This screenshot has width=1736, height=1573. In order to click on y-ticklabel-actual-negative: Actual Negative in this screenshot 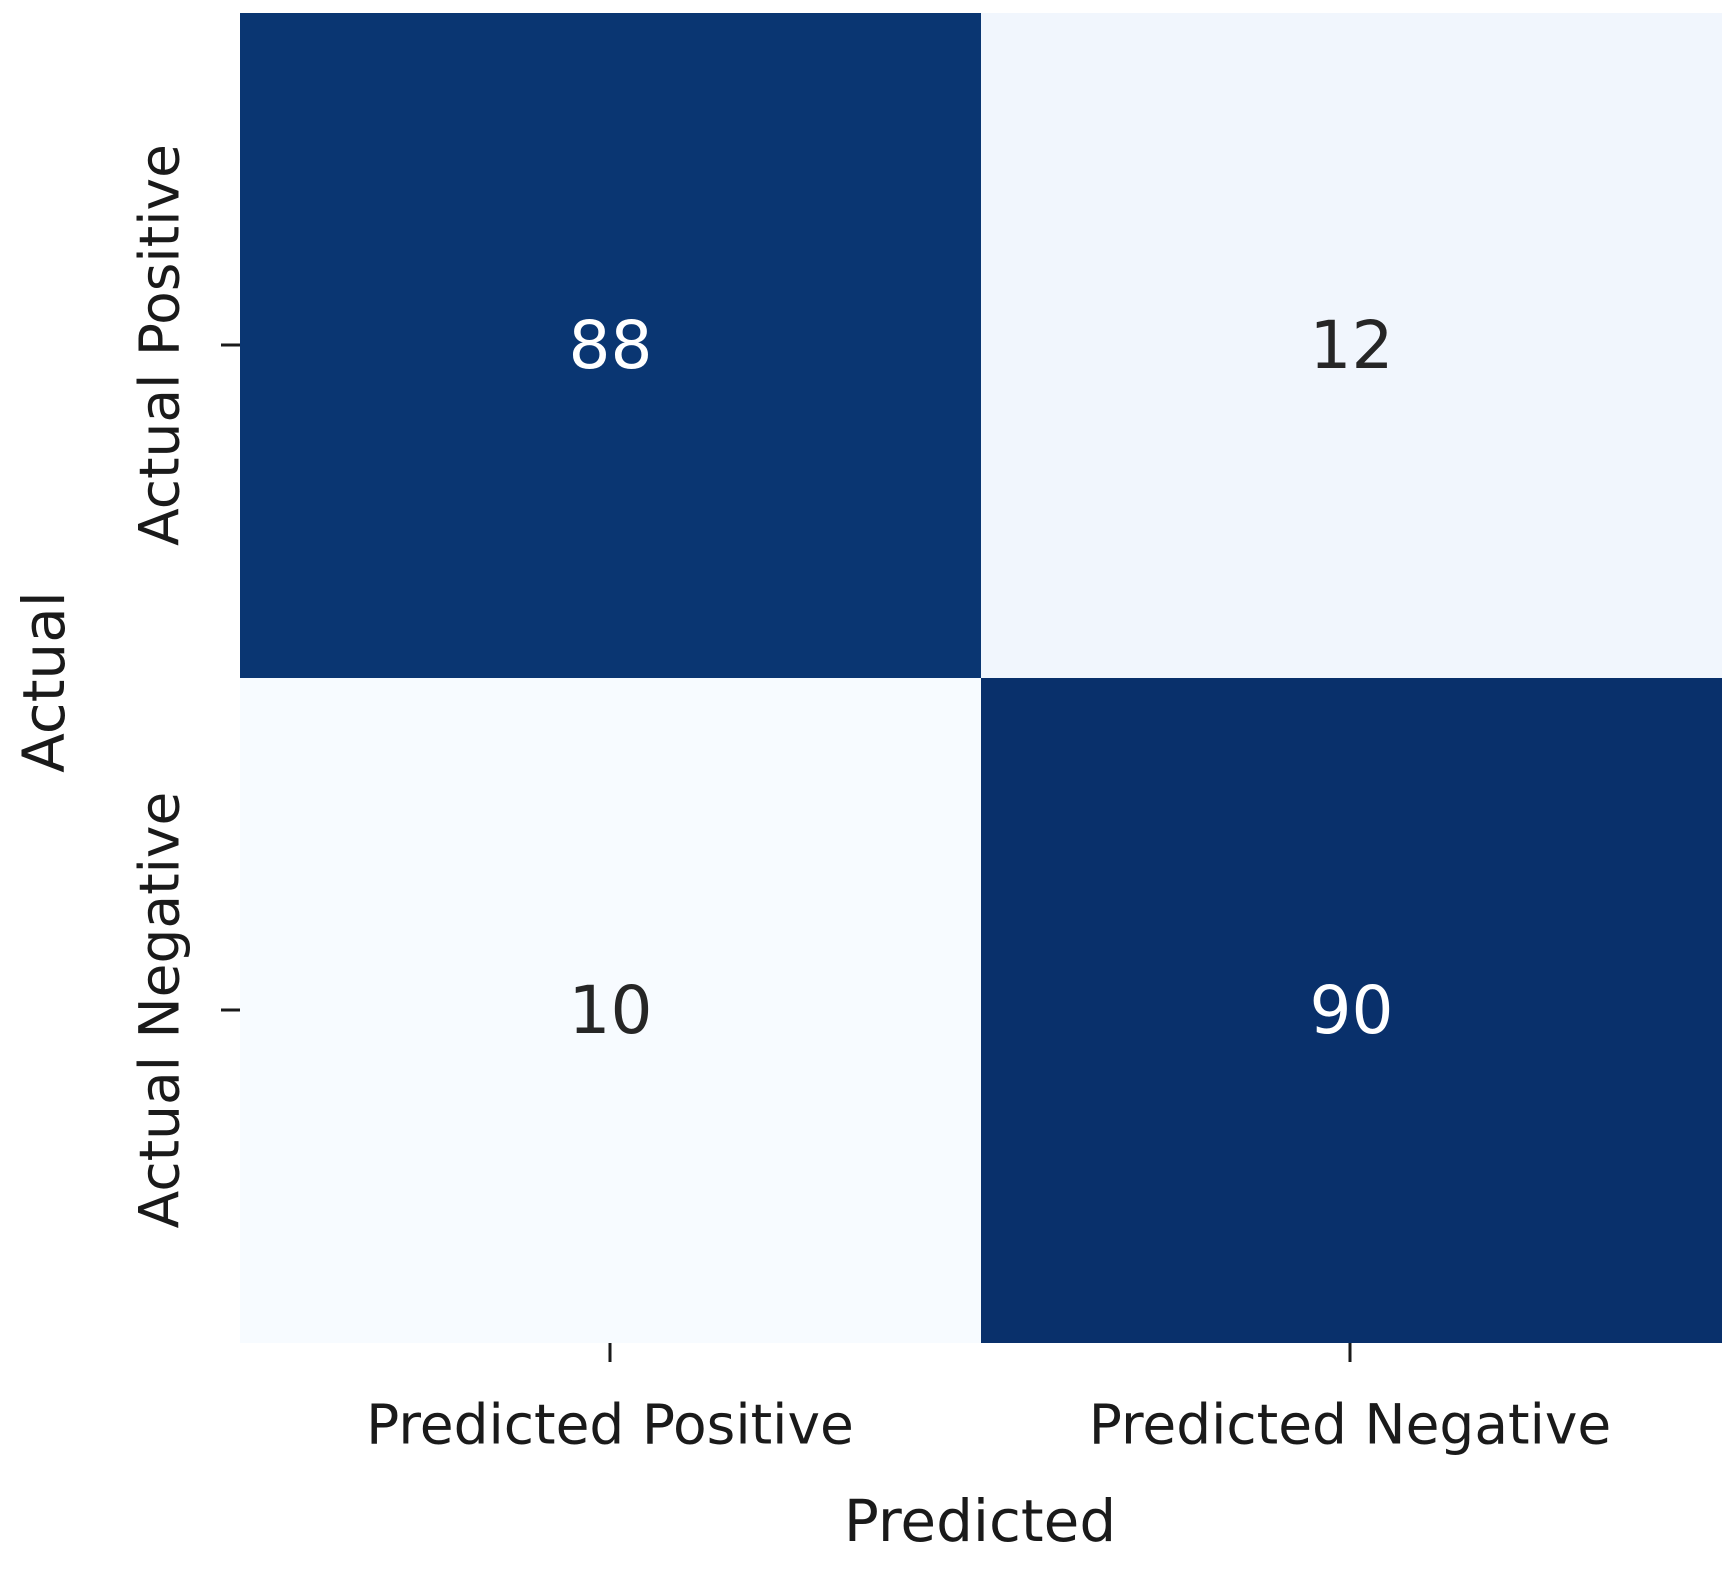, I will do `click(159, 1010)`.